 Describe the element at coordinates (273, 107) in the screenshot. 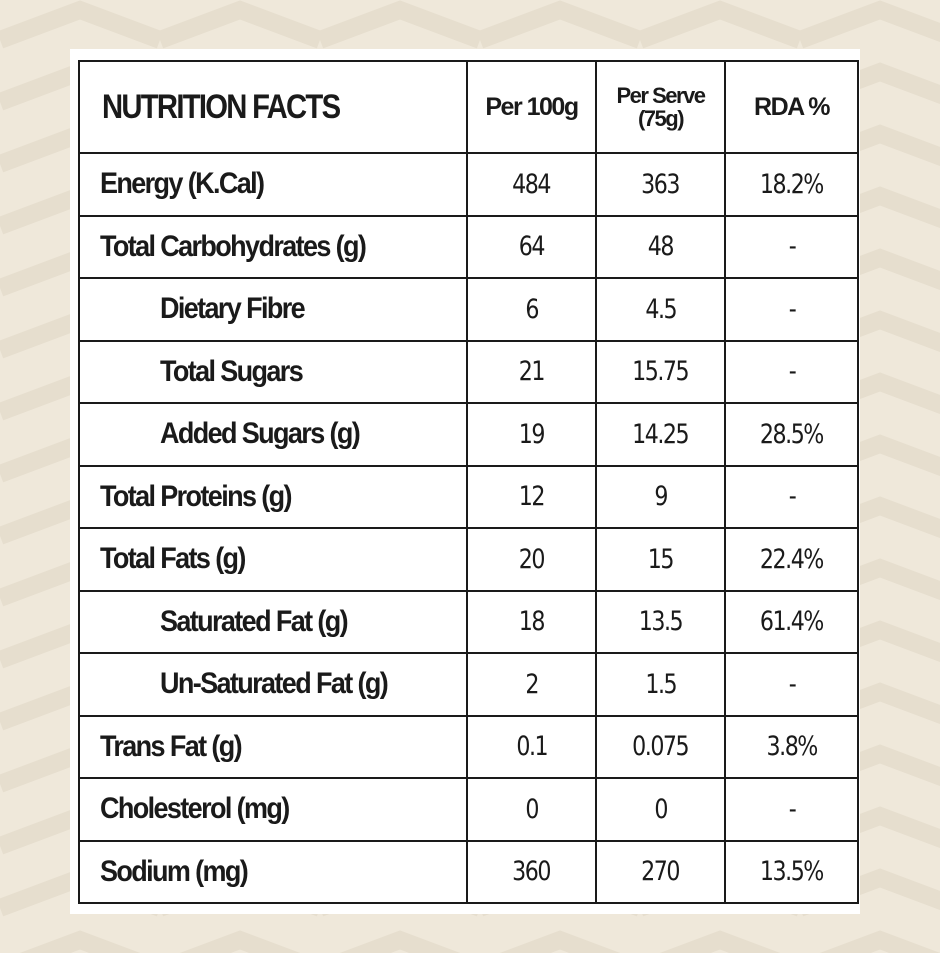

I see `nutrition-facts-heading: NUTRITION FACTS` at that location.